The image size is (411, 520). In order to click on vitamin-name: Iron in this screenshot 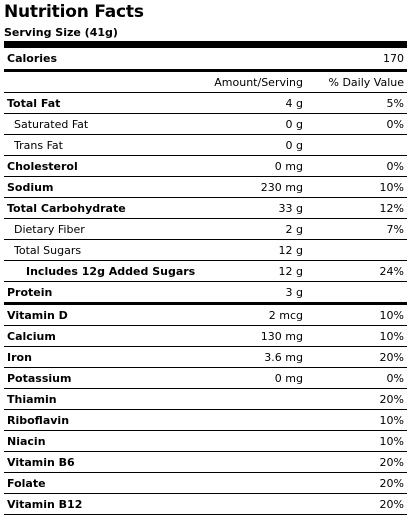, I will do `click(102, 357)`.